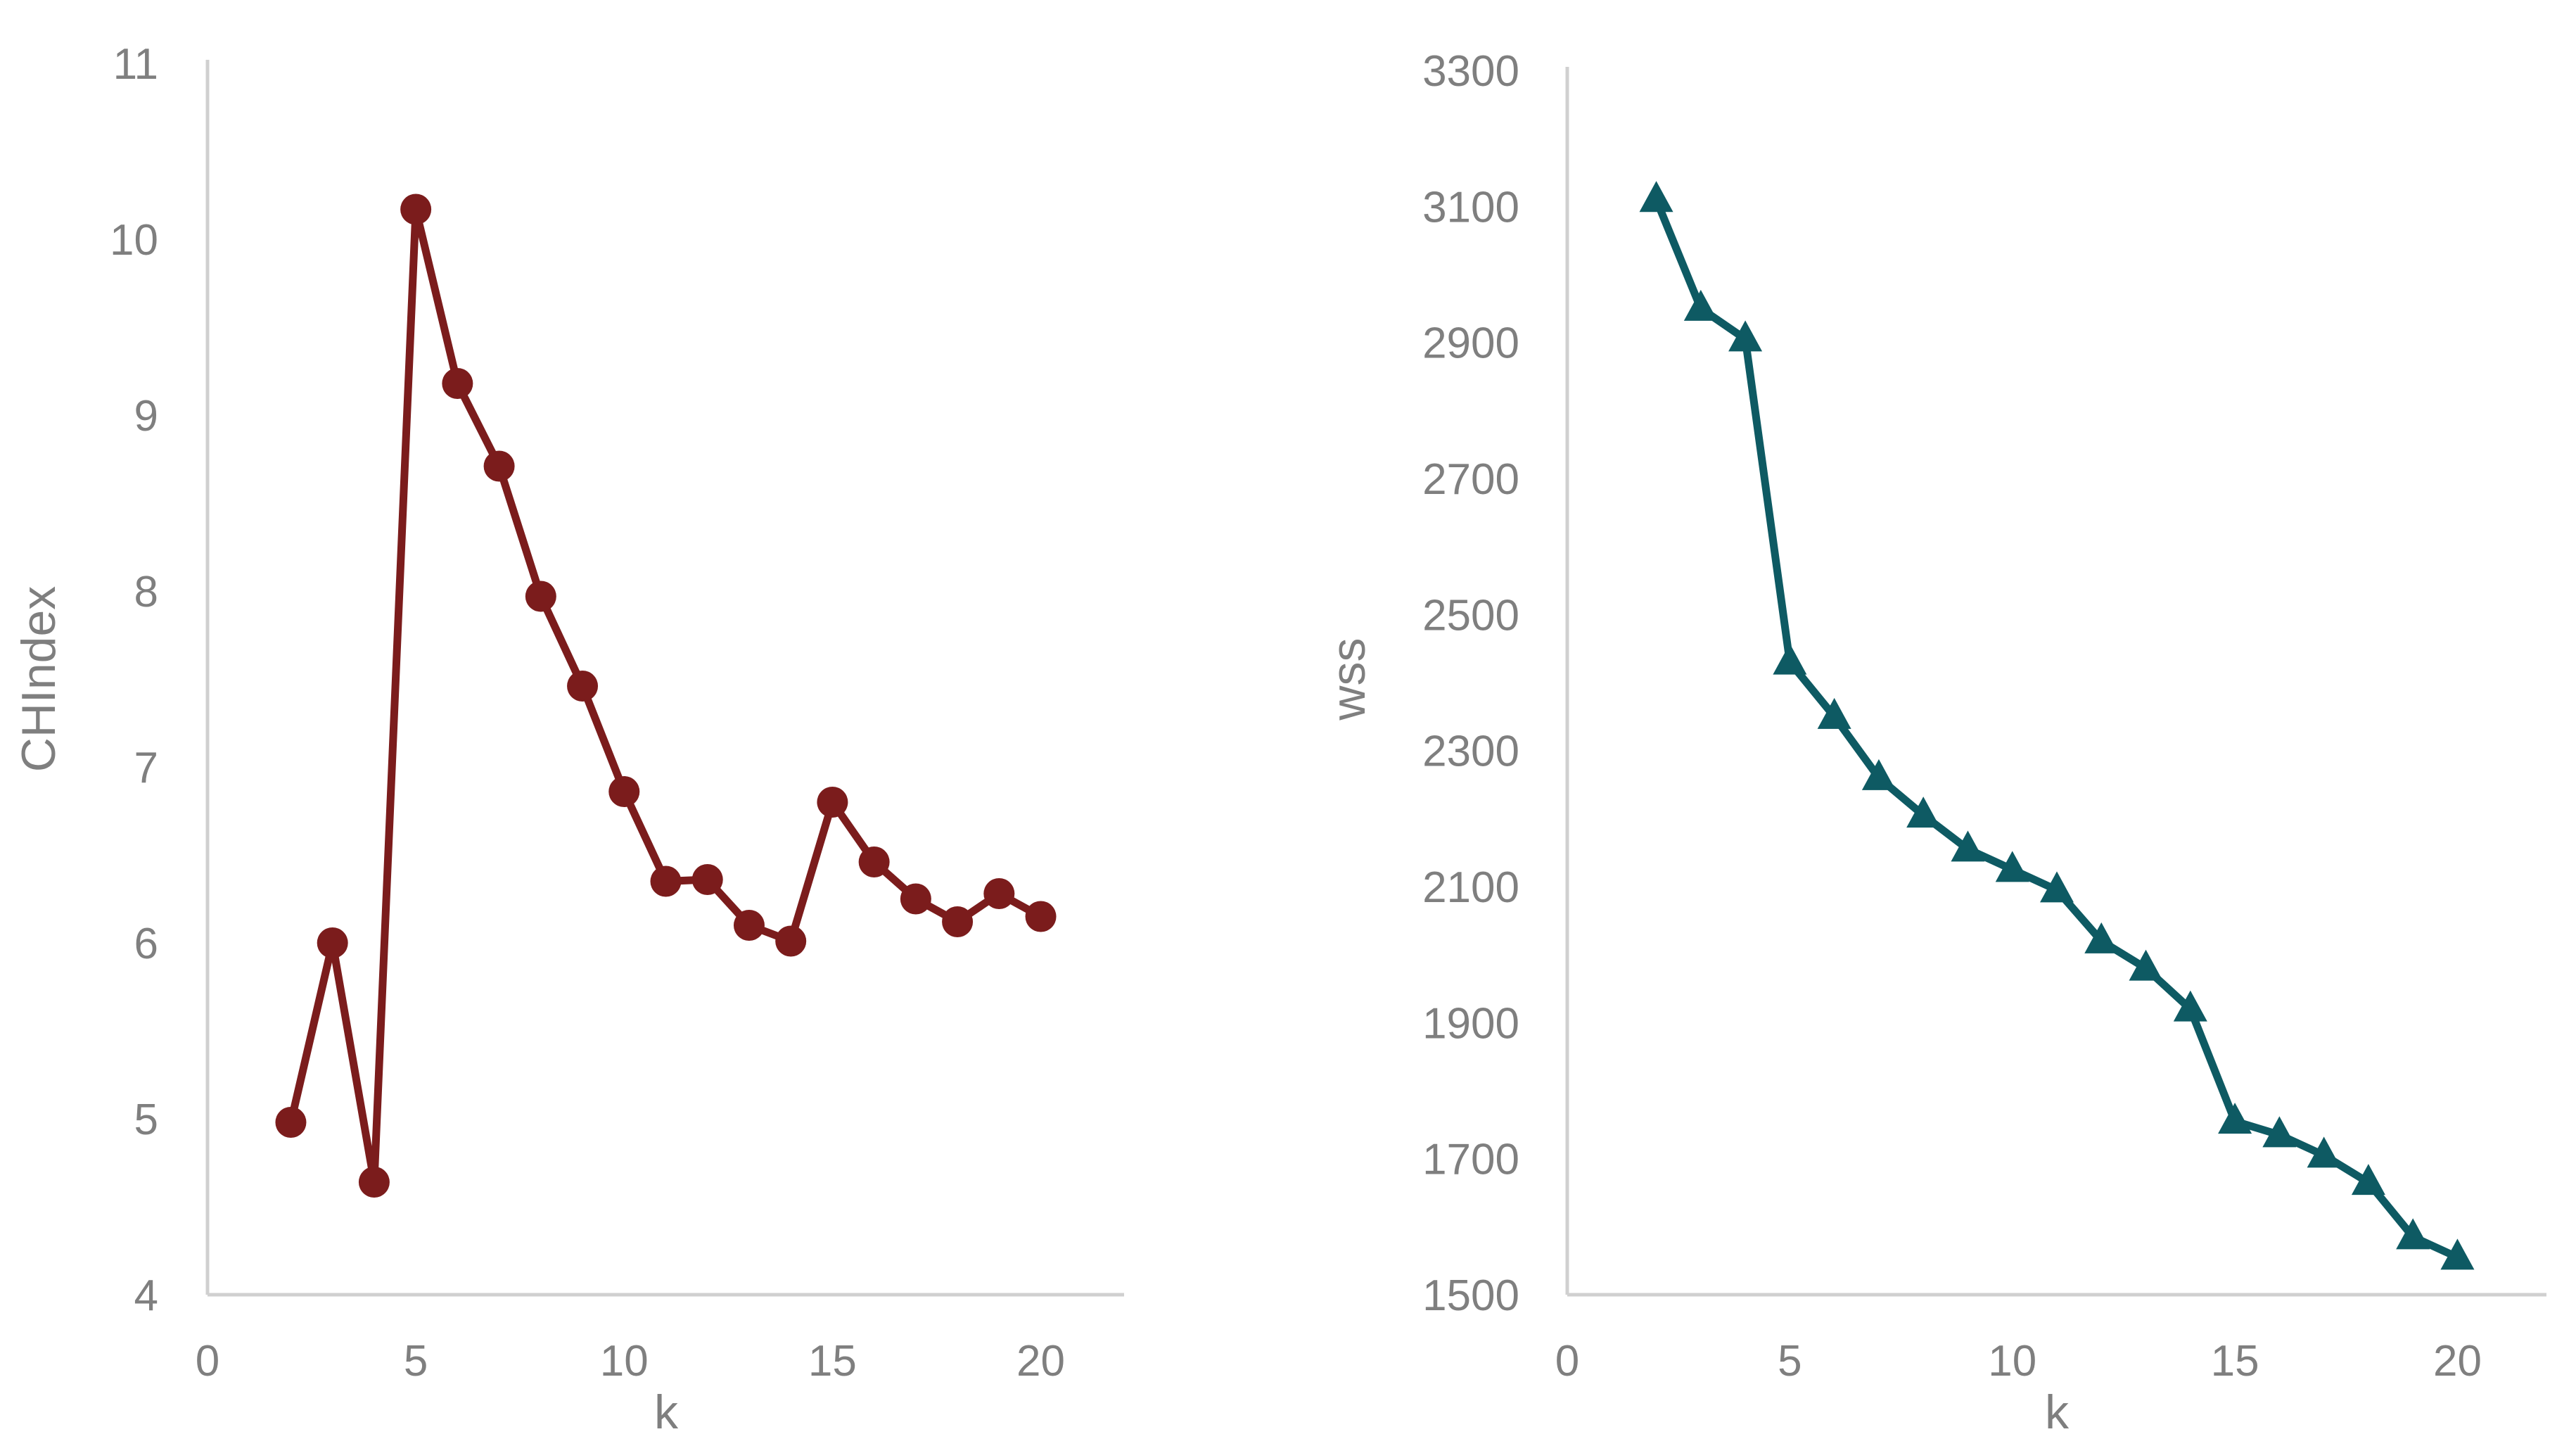 Image resolution: width=2576 pixels, height=1446 pixels. What do you see at coordinates (134, 240) in the screenshot?
I see `y-tick-label: 10` at bounding box center [134, 240].